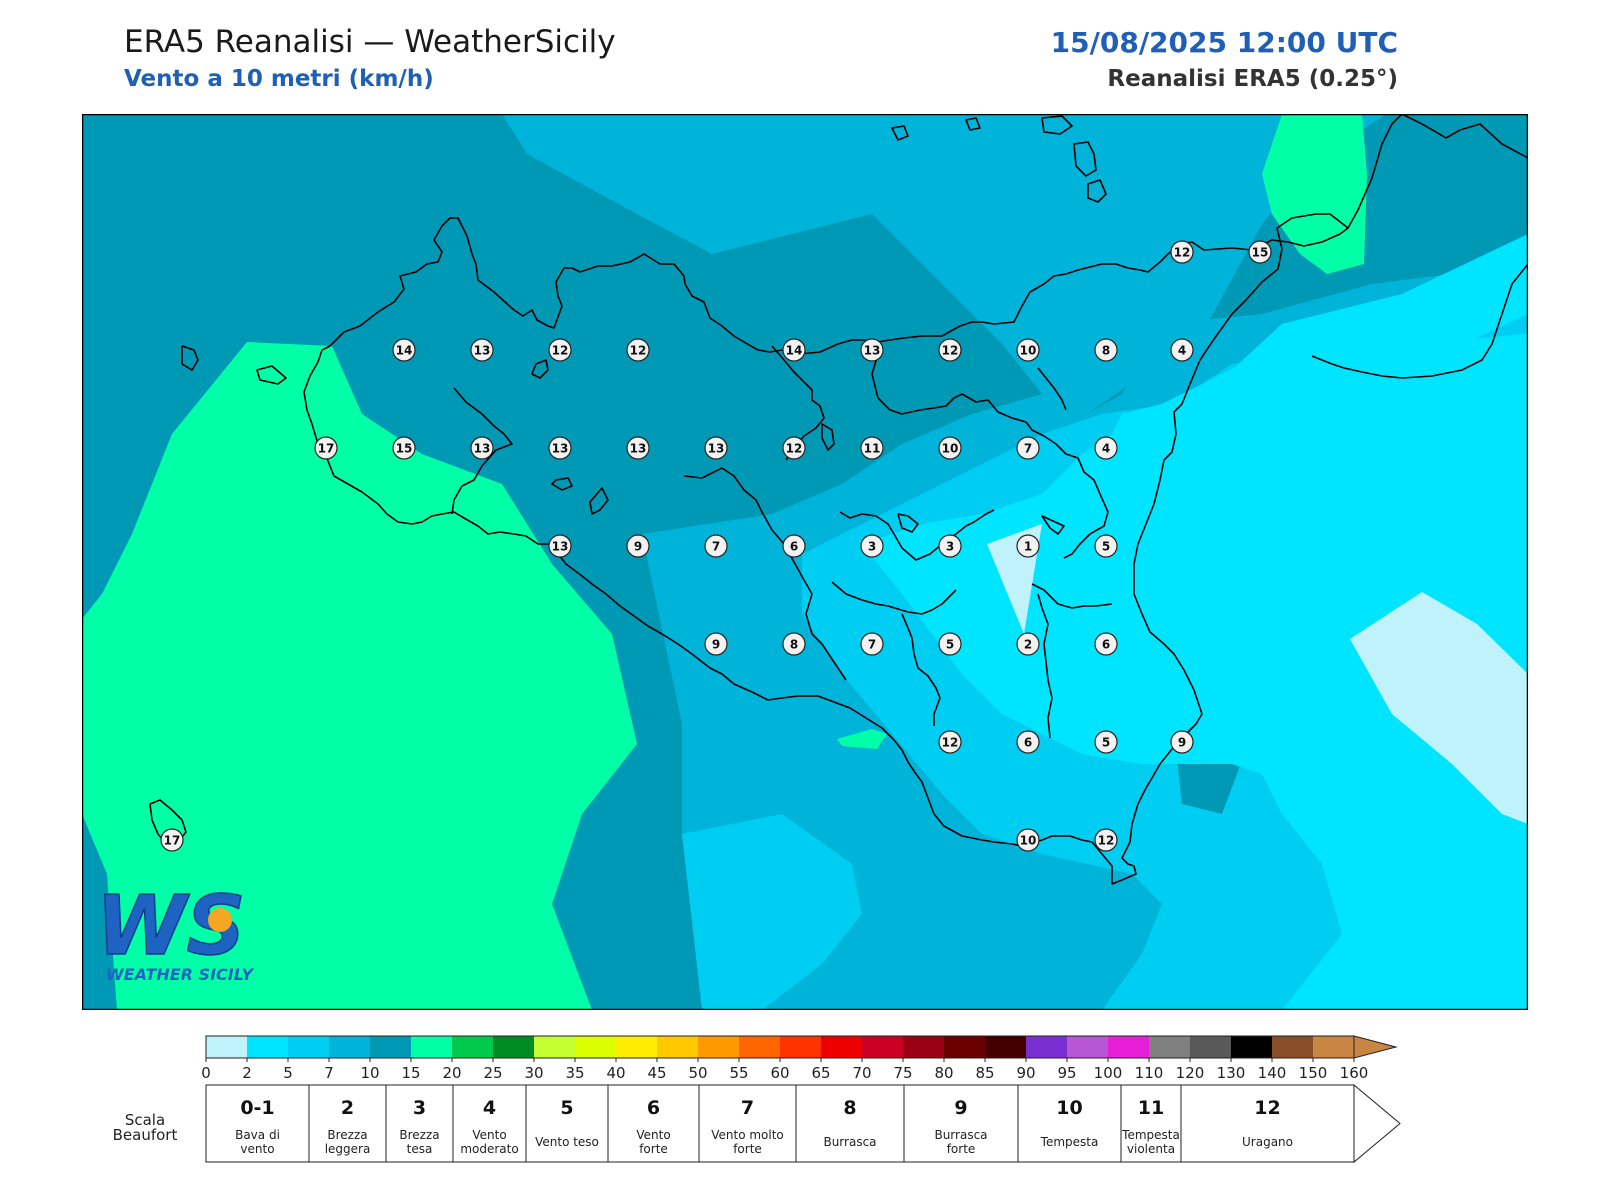 Image resolution: width=1600 pixels, height=1200 pixels. Describe the element at coordinates (1149, 1073) in the screenshot. I see `colorbar-tick-label: 110` at that location.